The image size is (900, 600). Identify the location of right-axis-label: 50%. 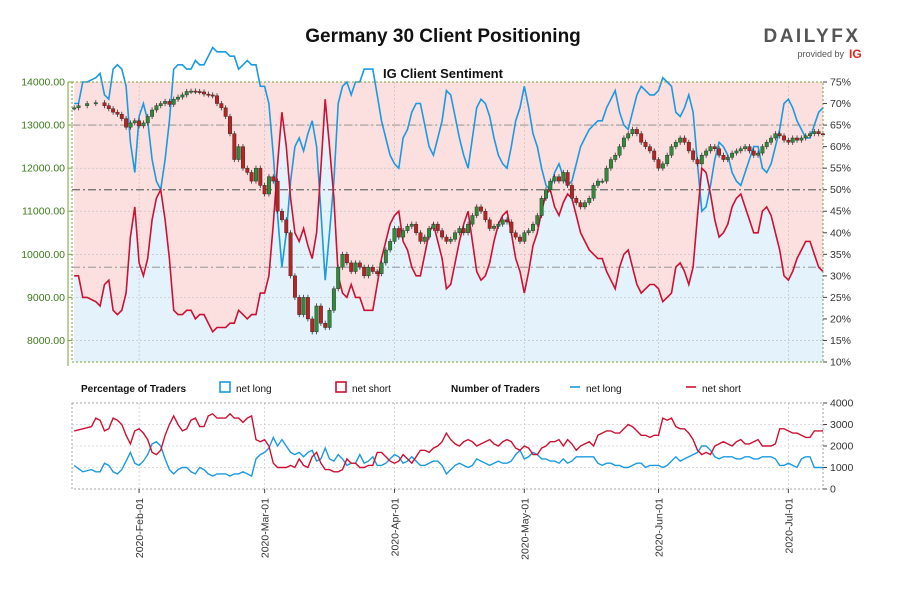
(840, 190).